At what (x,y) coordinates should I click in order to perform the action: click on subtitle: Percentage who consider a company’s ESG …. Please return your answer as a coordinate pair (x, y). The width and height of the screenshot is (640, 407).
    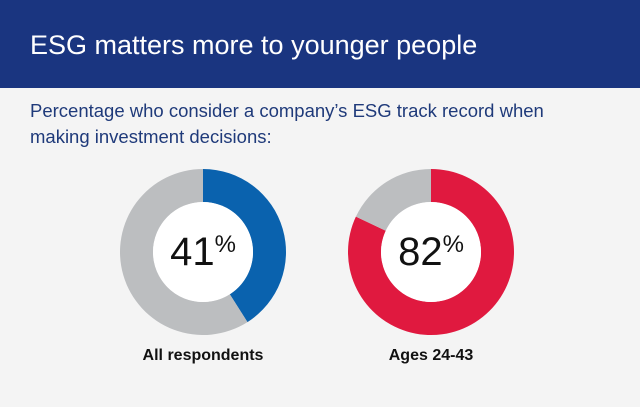
    Looking at the image, I should click on (287, 123).